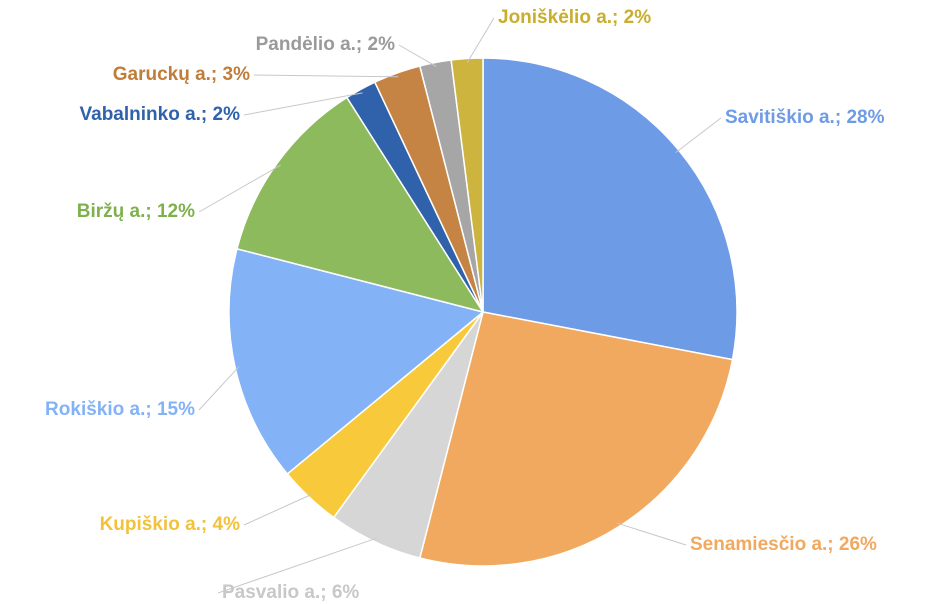 The height and width of the screenshot is (604, 929). Describe the element at coordinates (136, 211) in the screenshot. I see `data-label: Biržų a.; 12%` at that location.